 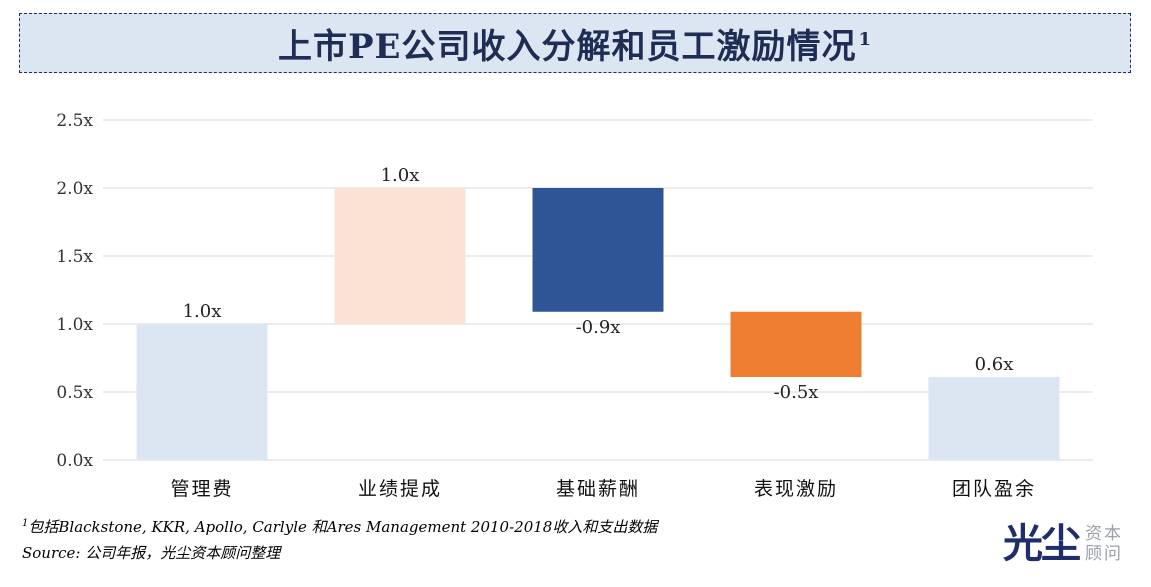 What do you see at coordinates (598, 489) in the screenshot?
I see `x-tick-label: 基础薪酬` at bounding box center [598, 489].